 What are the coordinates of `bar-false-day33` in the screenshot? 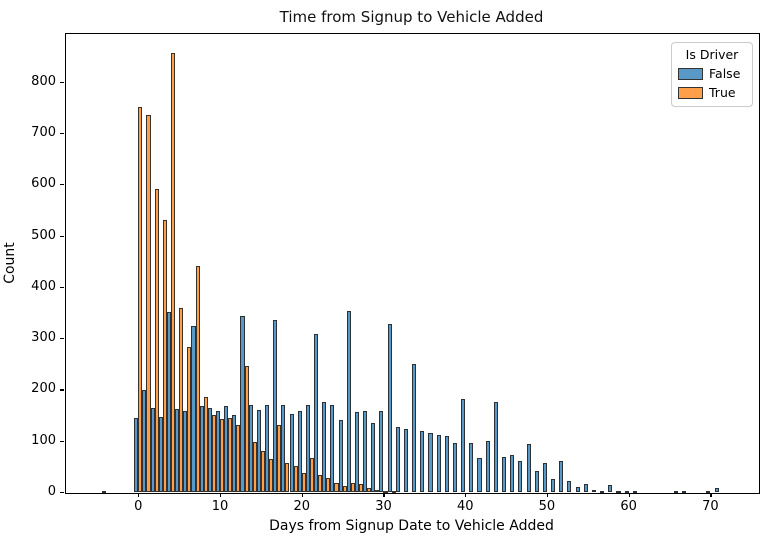 It's located at (405, 460).